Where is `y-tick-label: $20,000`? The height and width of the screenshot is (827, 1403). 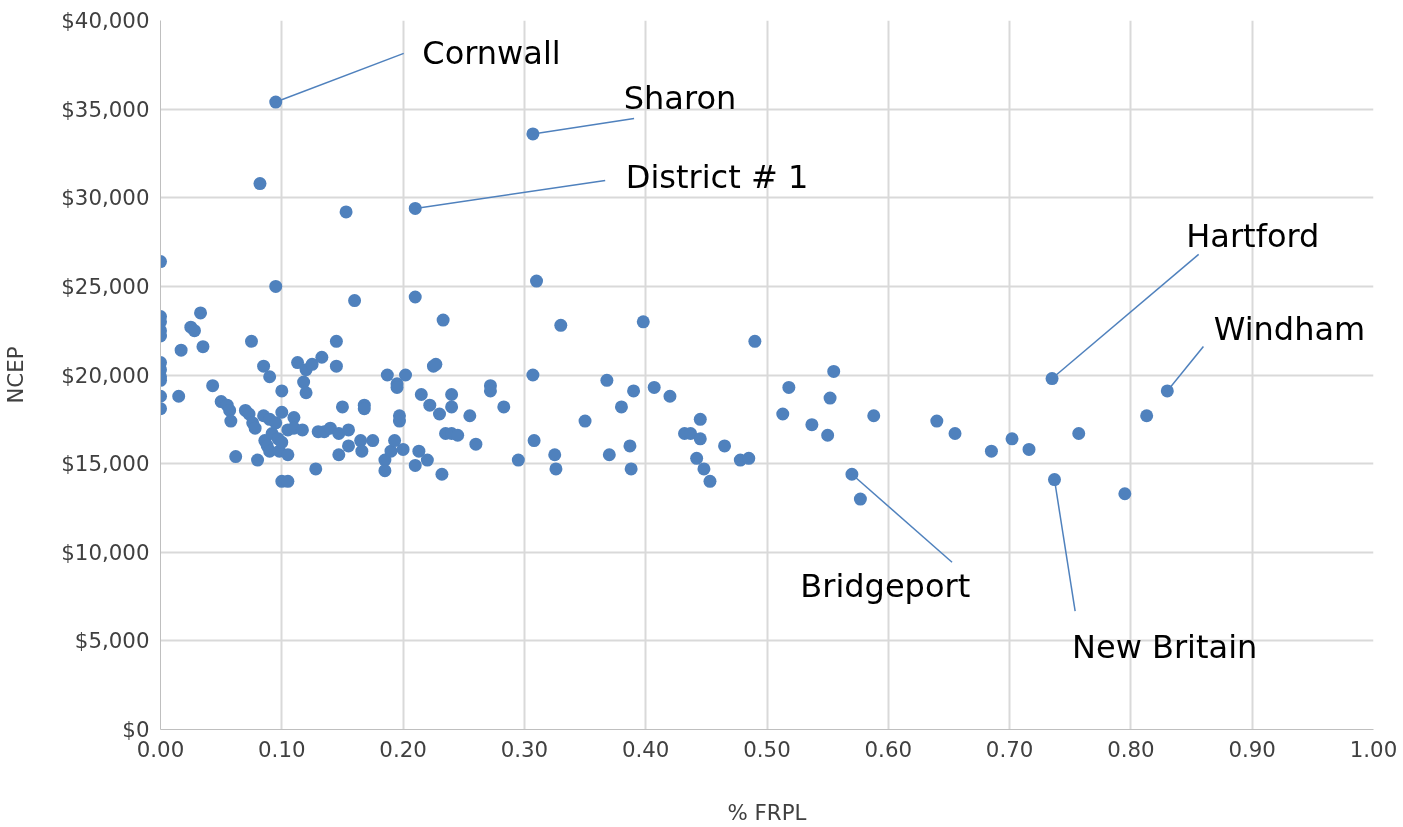 y-tick-label: $20,000 is located at coordinates (105, 375).